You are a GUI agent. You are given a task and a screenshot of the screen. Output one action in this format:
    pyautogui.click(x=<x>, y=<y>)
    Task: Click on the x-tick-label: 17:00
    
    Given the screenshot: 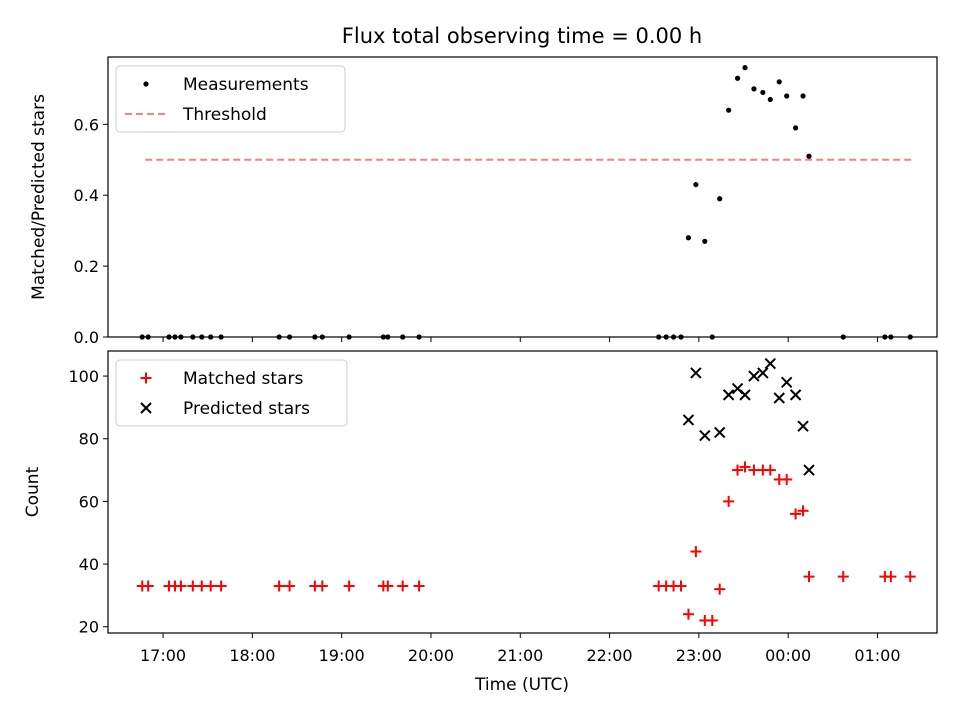 What is the action you would take?
    pyautogui.click(x=163, y=655)
    